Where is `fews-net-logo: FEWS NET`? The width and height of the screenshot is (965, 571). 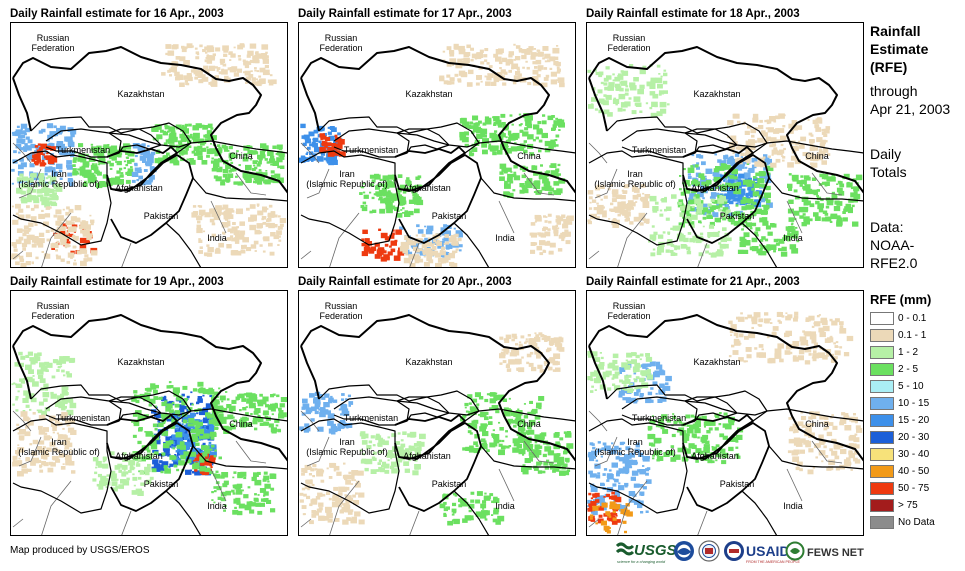
fews-net-logo: FEWS NET is located at coordinates (826, 551).